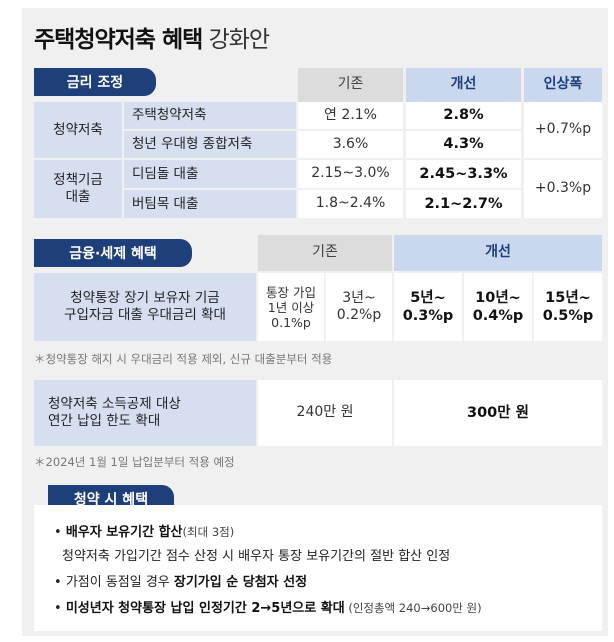 Image resolution: width=614 pixels, height=642 pixels. What do you see at coordinates (210, 174) in the screenshot?
I see `s1-row-name: 디딤돌 대출` at bounding box center [210, 174].